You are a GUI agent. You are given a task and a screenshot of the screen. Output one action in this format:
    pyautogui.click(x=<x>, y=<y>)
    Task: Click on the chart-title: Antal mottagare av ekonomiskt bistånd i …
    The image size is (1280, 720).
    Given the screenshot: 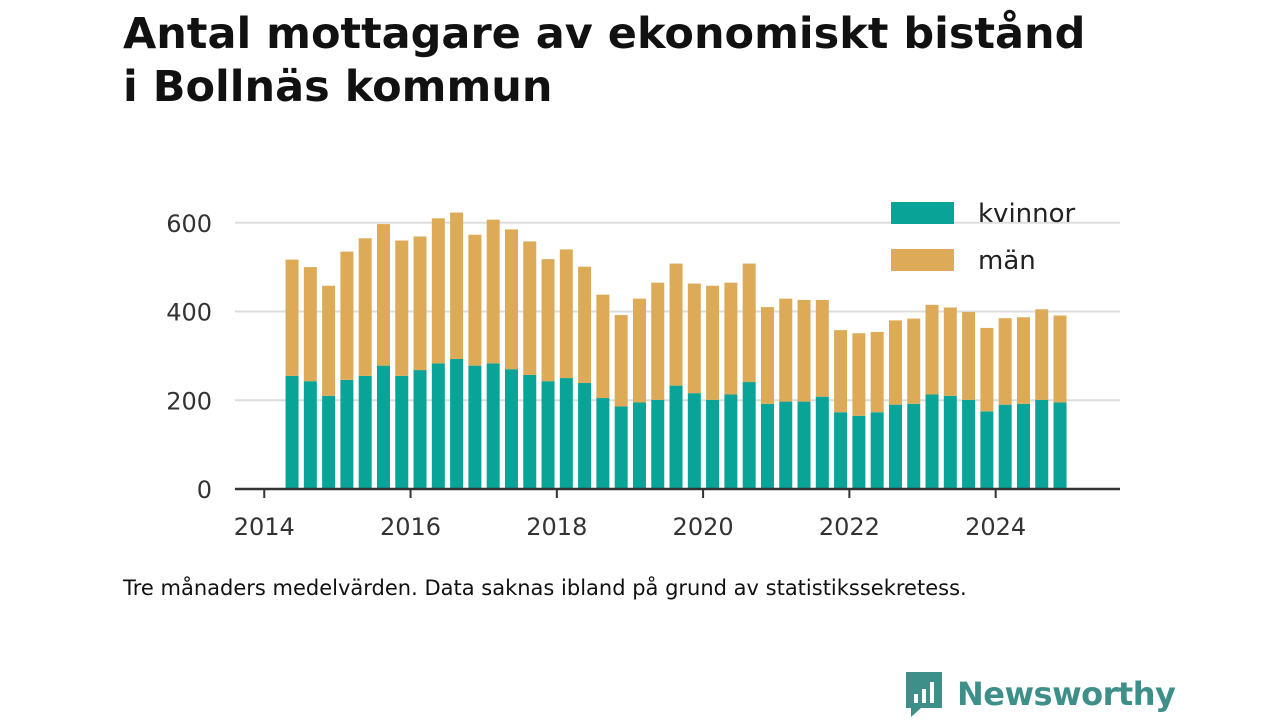 What is the action you would take?
    pyautogui.click(x=673, y=61)
    